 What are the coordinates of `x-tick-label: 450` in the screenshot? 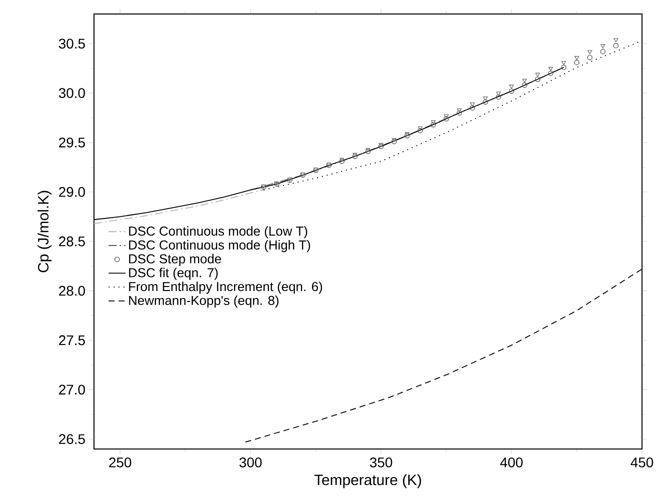 It's located at (642, 462).